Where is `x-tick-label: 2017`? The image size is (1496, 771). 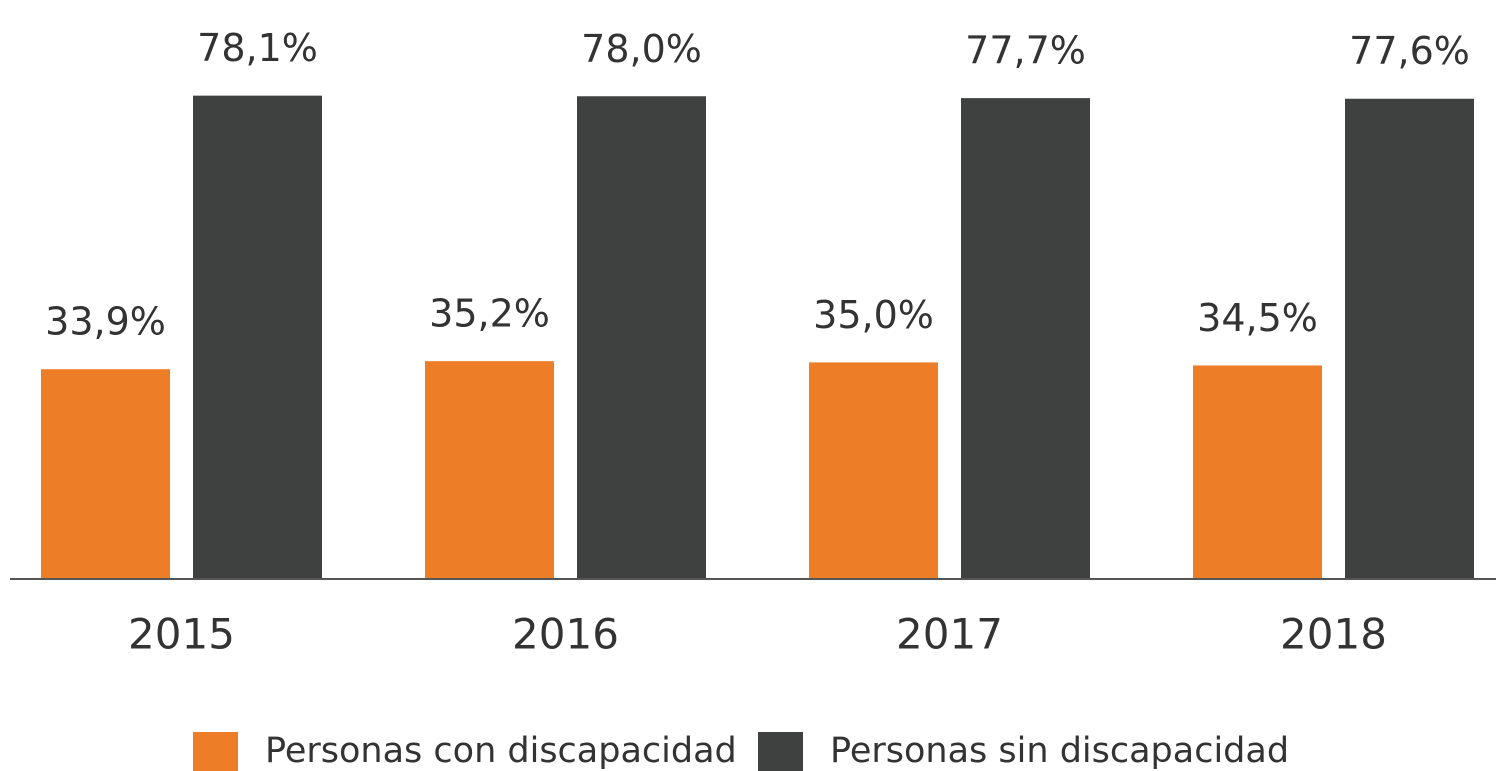
x-tick-label: 2017 is located at coordinates (949, 634).